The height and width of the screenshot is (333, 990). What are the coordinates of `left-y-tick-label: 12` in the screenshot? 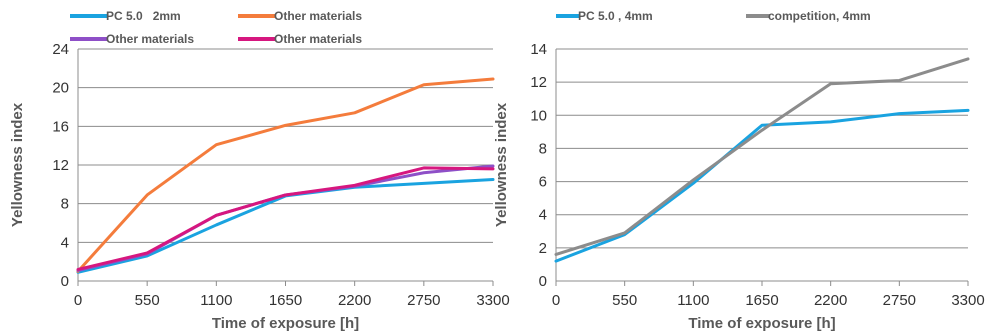 It's located at (60, 165).